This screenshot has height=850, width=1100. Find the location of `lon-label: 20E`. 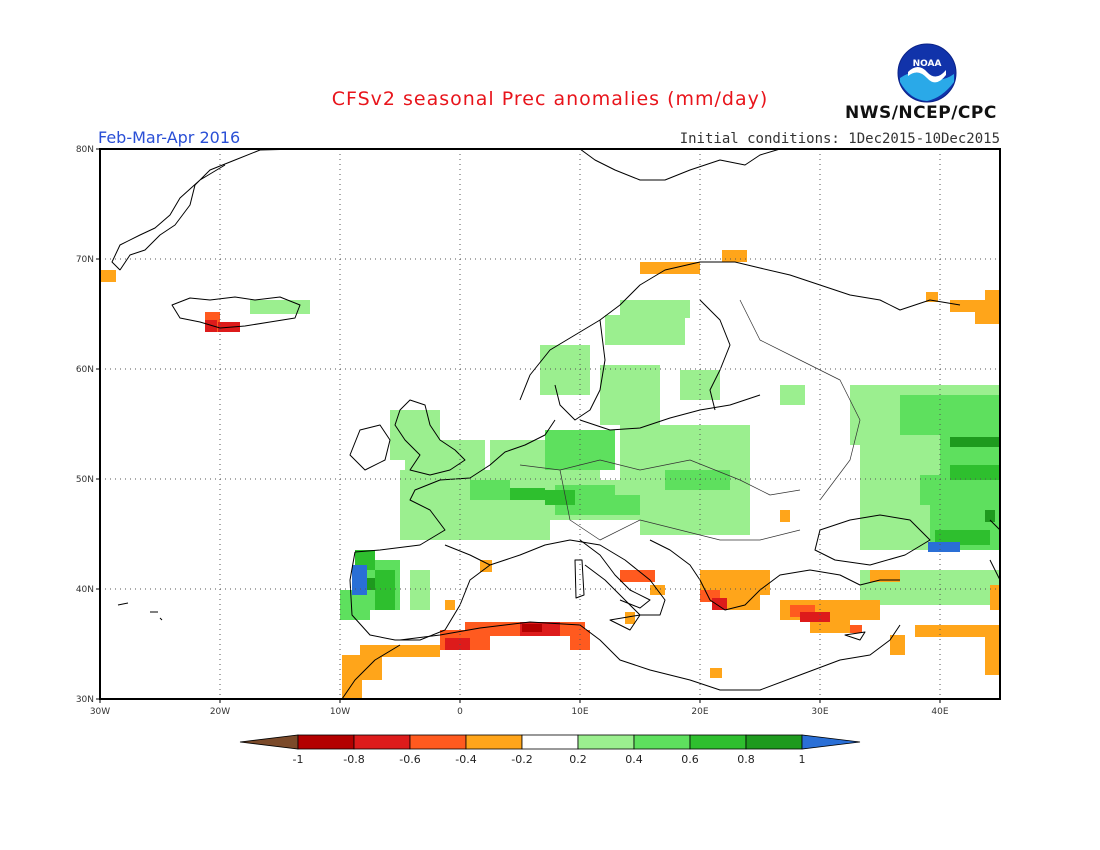

lon-label: 20E is located at coordinates (699, 712).